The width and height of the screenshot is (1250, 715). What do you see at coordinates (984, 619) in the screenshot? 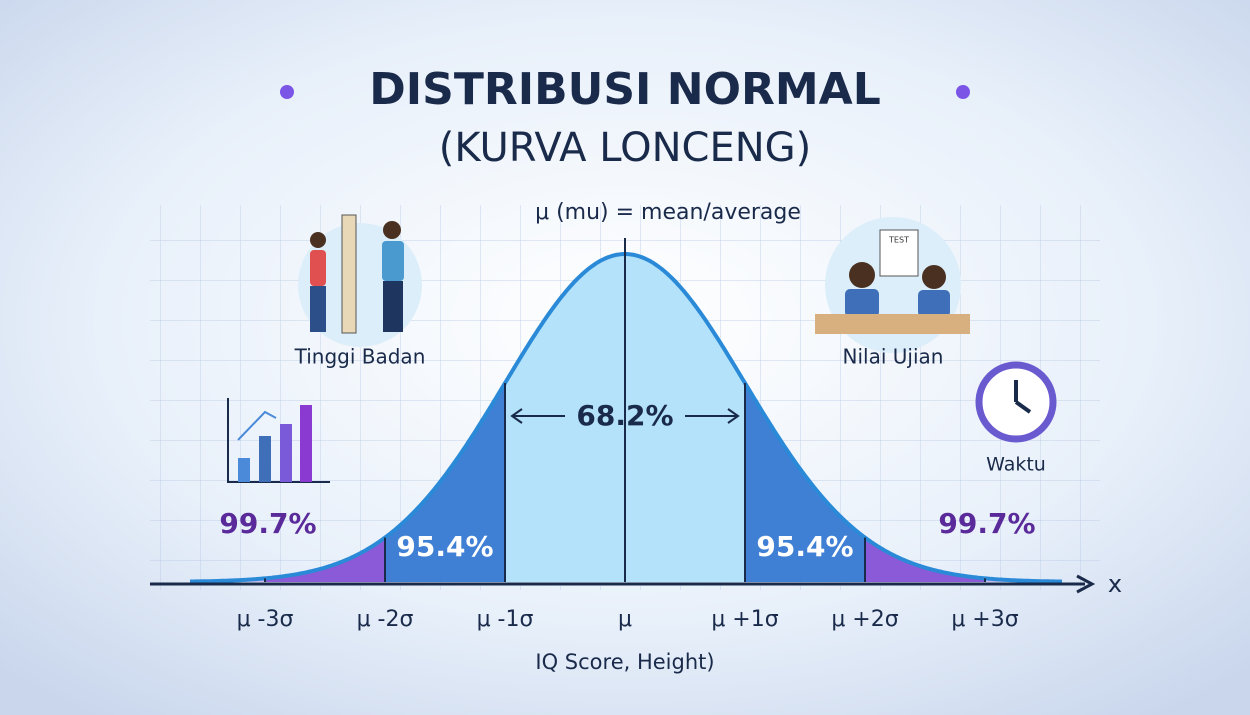
I see `x-tick-label: μ +3σ` at bounding box center [984, 619].